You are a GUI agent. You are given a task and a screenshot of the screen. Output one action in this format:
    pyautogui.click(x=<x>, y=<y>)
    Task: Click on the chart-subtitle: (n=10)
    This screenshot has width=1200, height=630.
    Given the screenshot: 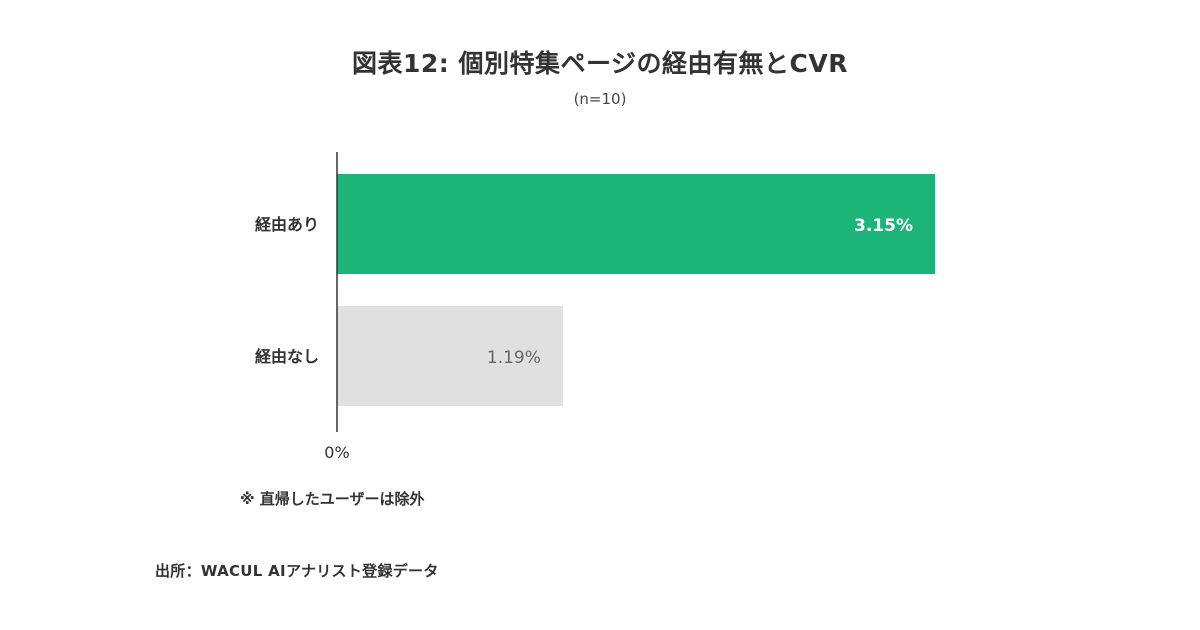 What is the action you would take?
    pyautogui.click(x=600, y=99)
    